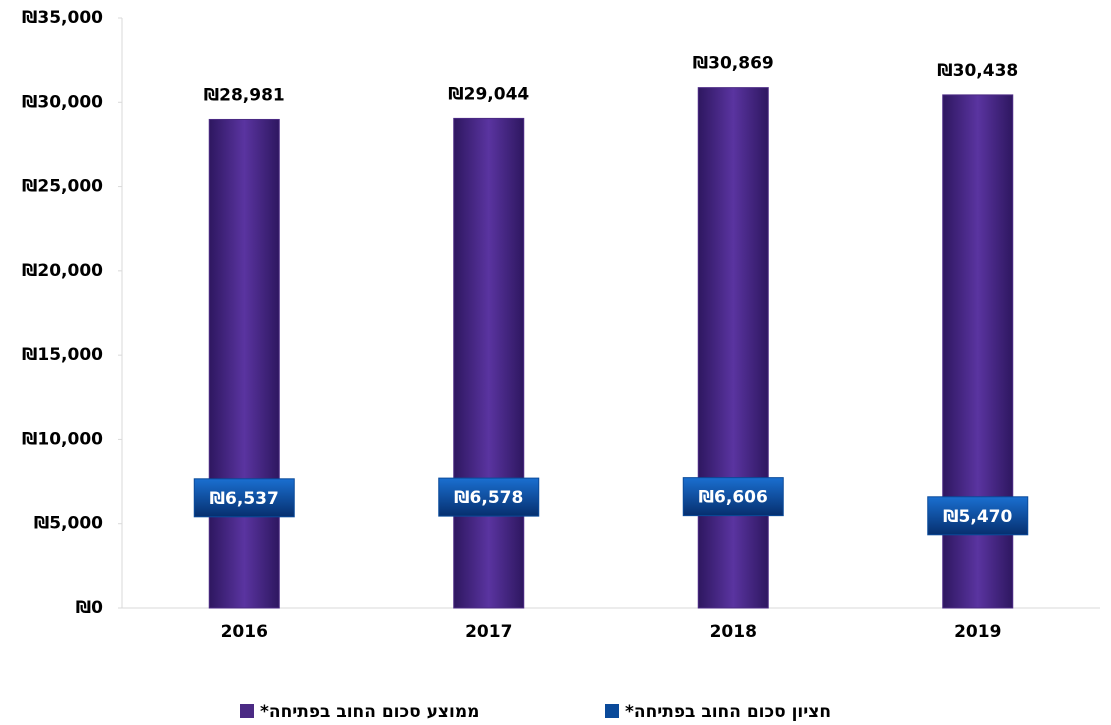 The height and width of the screenshot is (725, 1111). What do you see at coordinates (62, 355) in the screenshot?
I see `y-tick-label: ₪15,000` at bounding box center [62, 355].